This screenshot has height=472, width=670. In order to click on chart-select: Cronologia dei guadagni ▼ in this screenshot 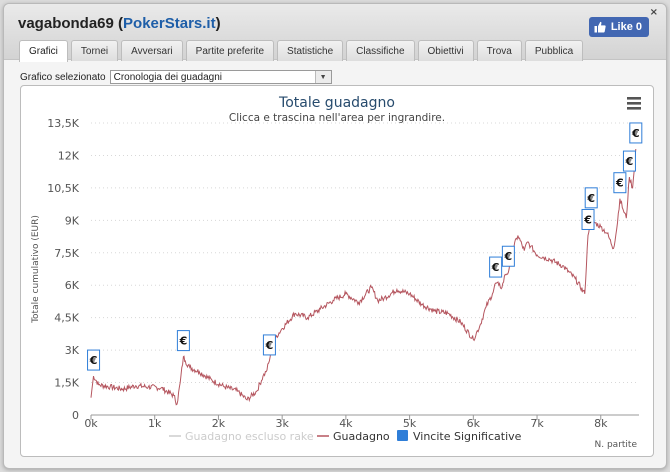, I will do `click(220, 77)`.